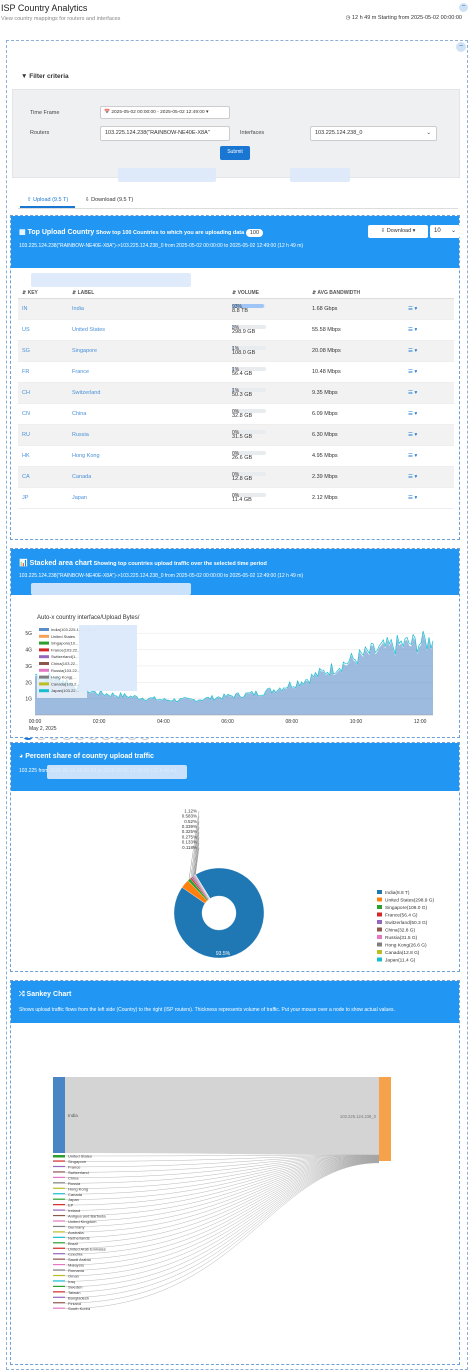  I want to click on row-key: HK, so click(43, 456).